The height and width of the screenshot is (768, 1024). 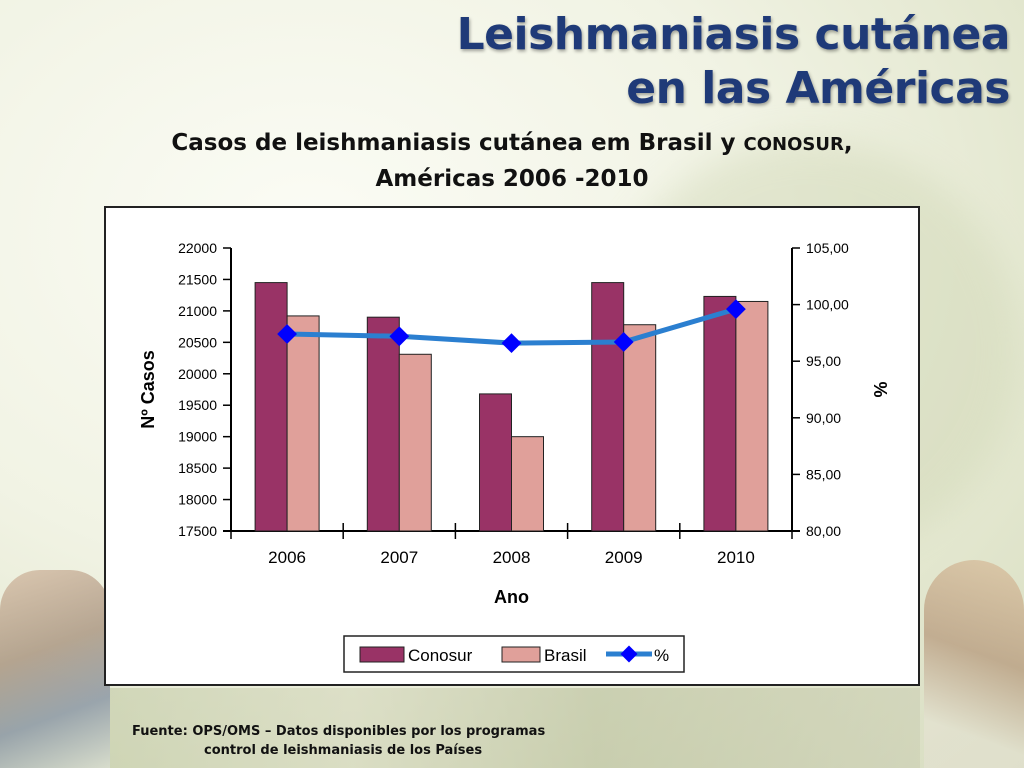 What do you see at coordinates (343, 750) in the screenshot?
I see `source-line2: control de leishmaniasis de los Países` at bounding box center [343, 750].